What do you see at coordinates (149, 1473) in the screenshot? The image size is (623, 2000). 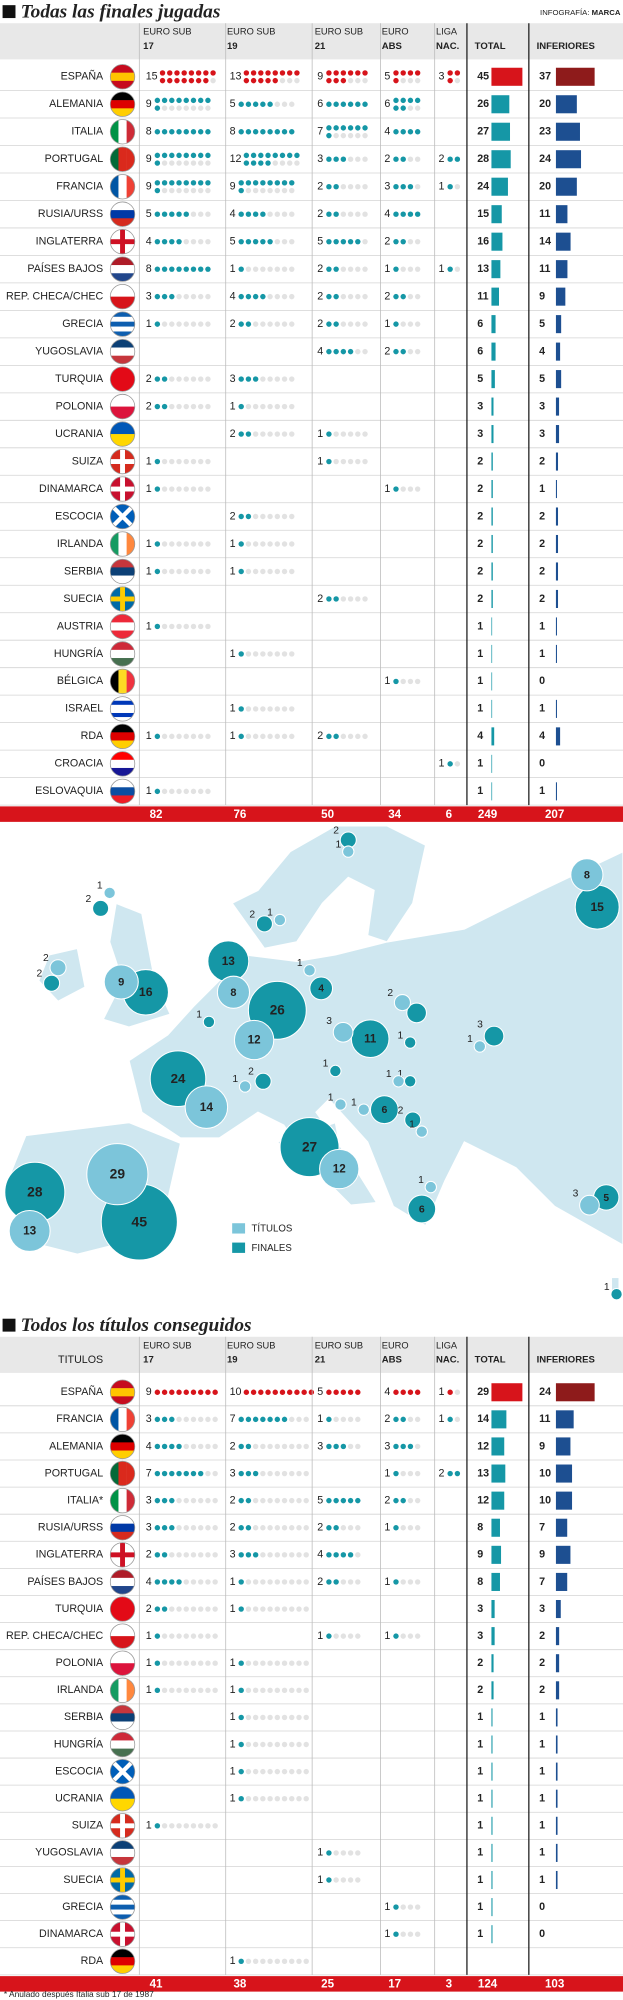 I see `cell-value: 7` at bounding box center [149, 1473].